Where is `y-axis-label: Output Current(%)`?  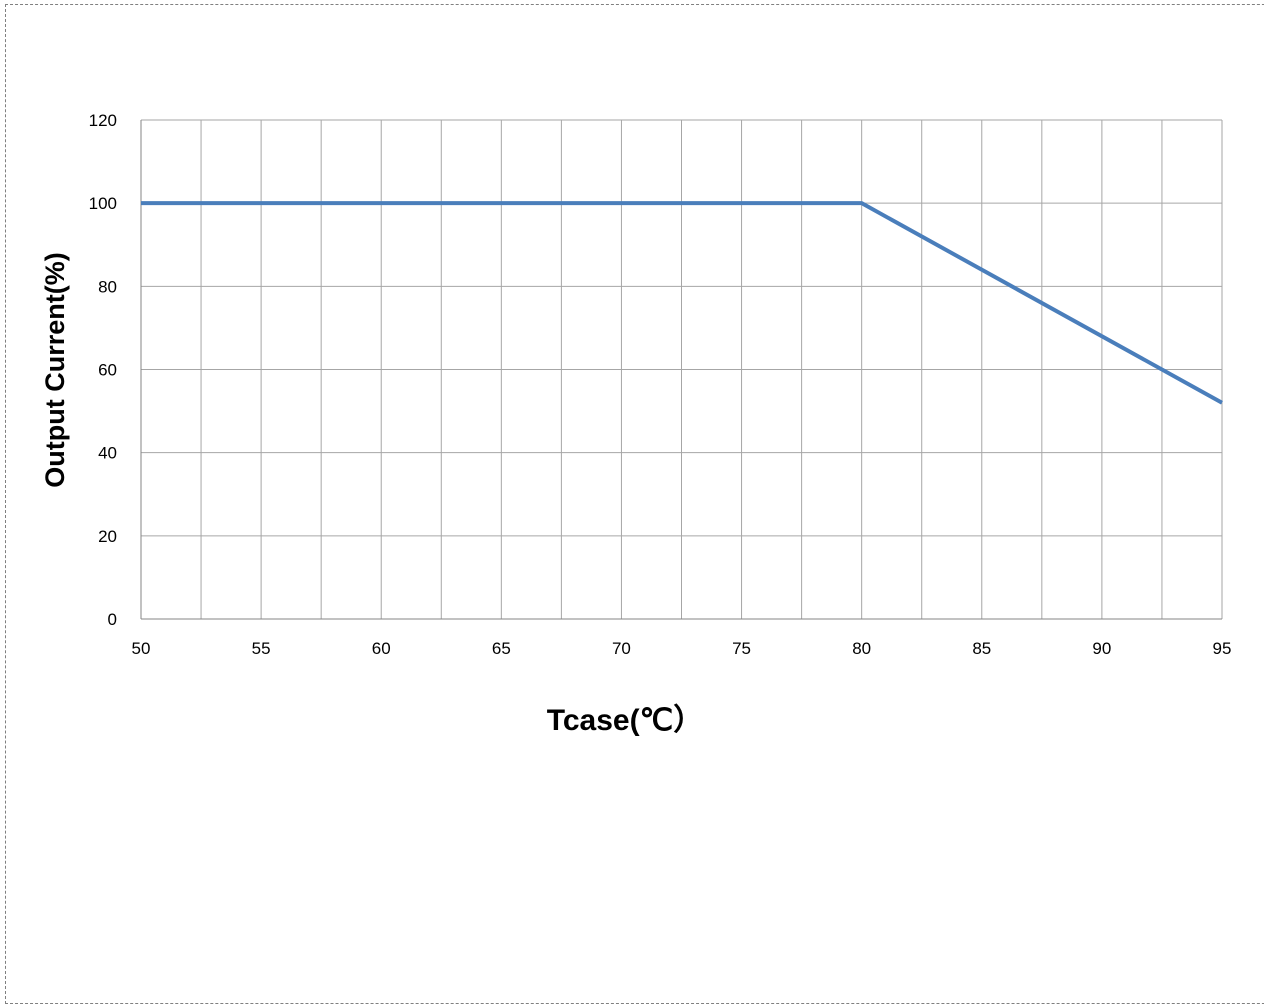
y-axis-label: Output Current(%) is located at coordinates (55, 369).